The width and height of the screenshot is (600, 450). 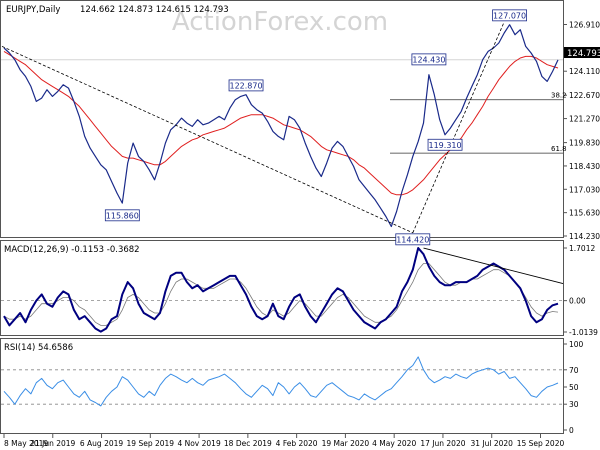 I want to click on macd-header: MACD(12,26,9) -0.1153 -0.3682, so click(x=72, y=250).